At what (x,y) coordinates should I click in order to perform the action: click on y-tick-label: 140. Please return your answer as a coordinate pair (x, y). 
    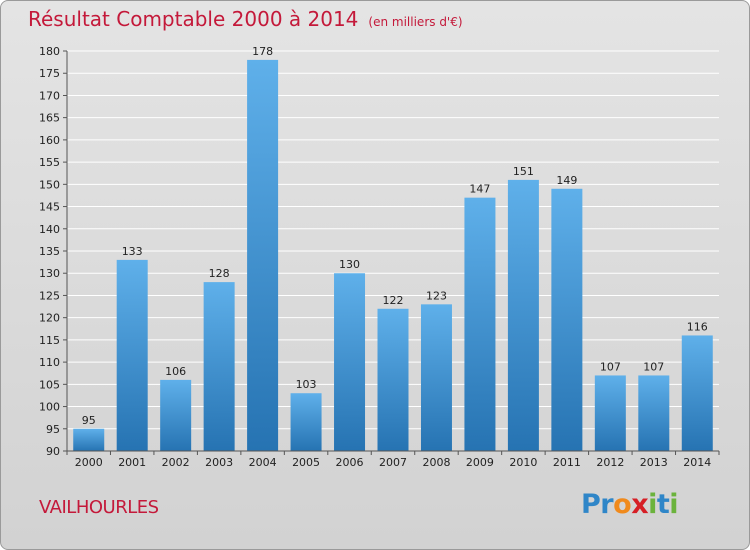
    Looking at the image, I should click on (49, 229).